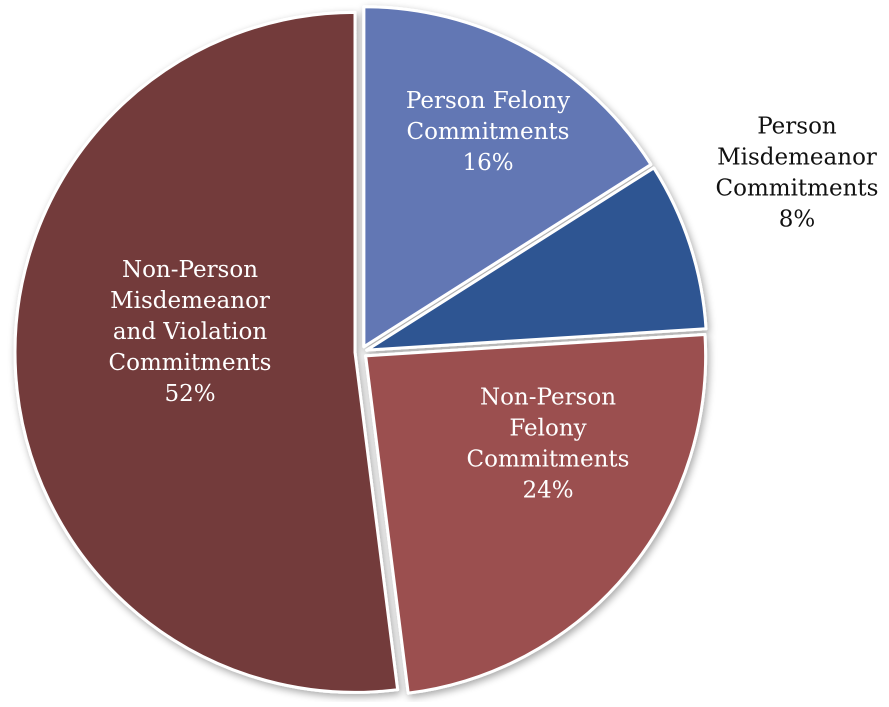  I want to click on data-label-line: 24%, so click(547, 491).